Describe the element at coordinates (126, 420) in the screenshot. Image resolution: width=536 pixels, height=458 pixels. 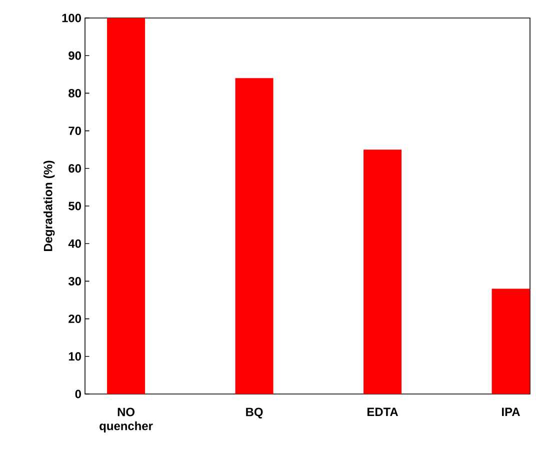
I see `x-tick-label: NO quencher` at that location.